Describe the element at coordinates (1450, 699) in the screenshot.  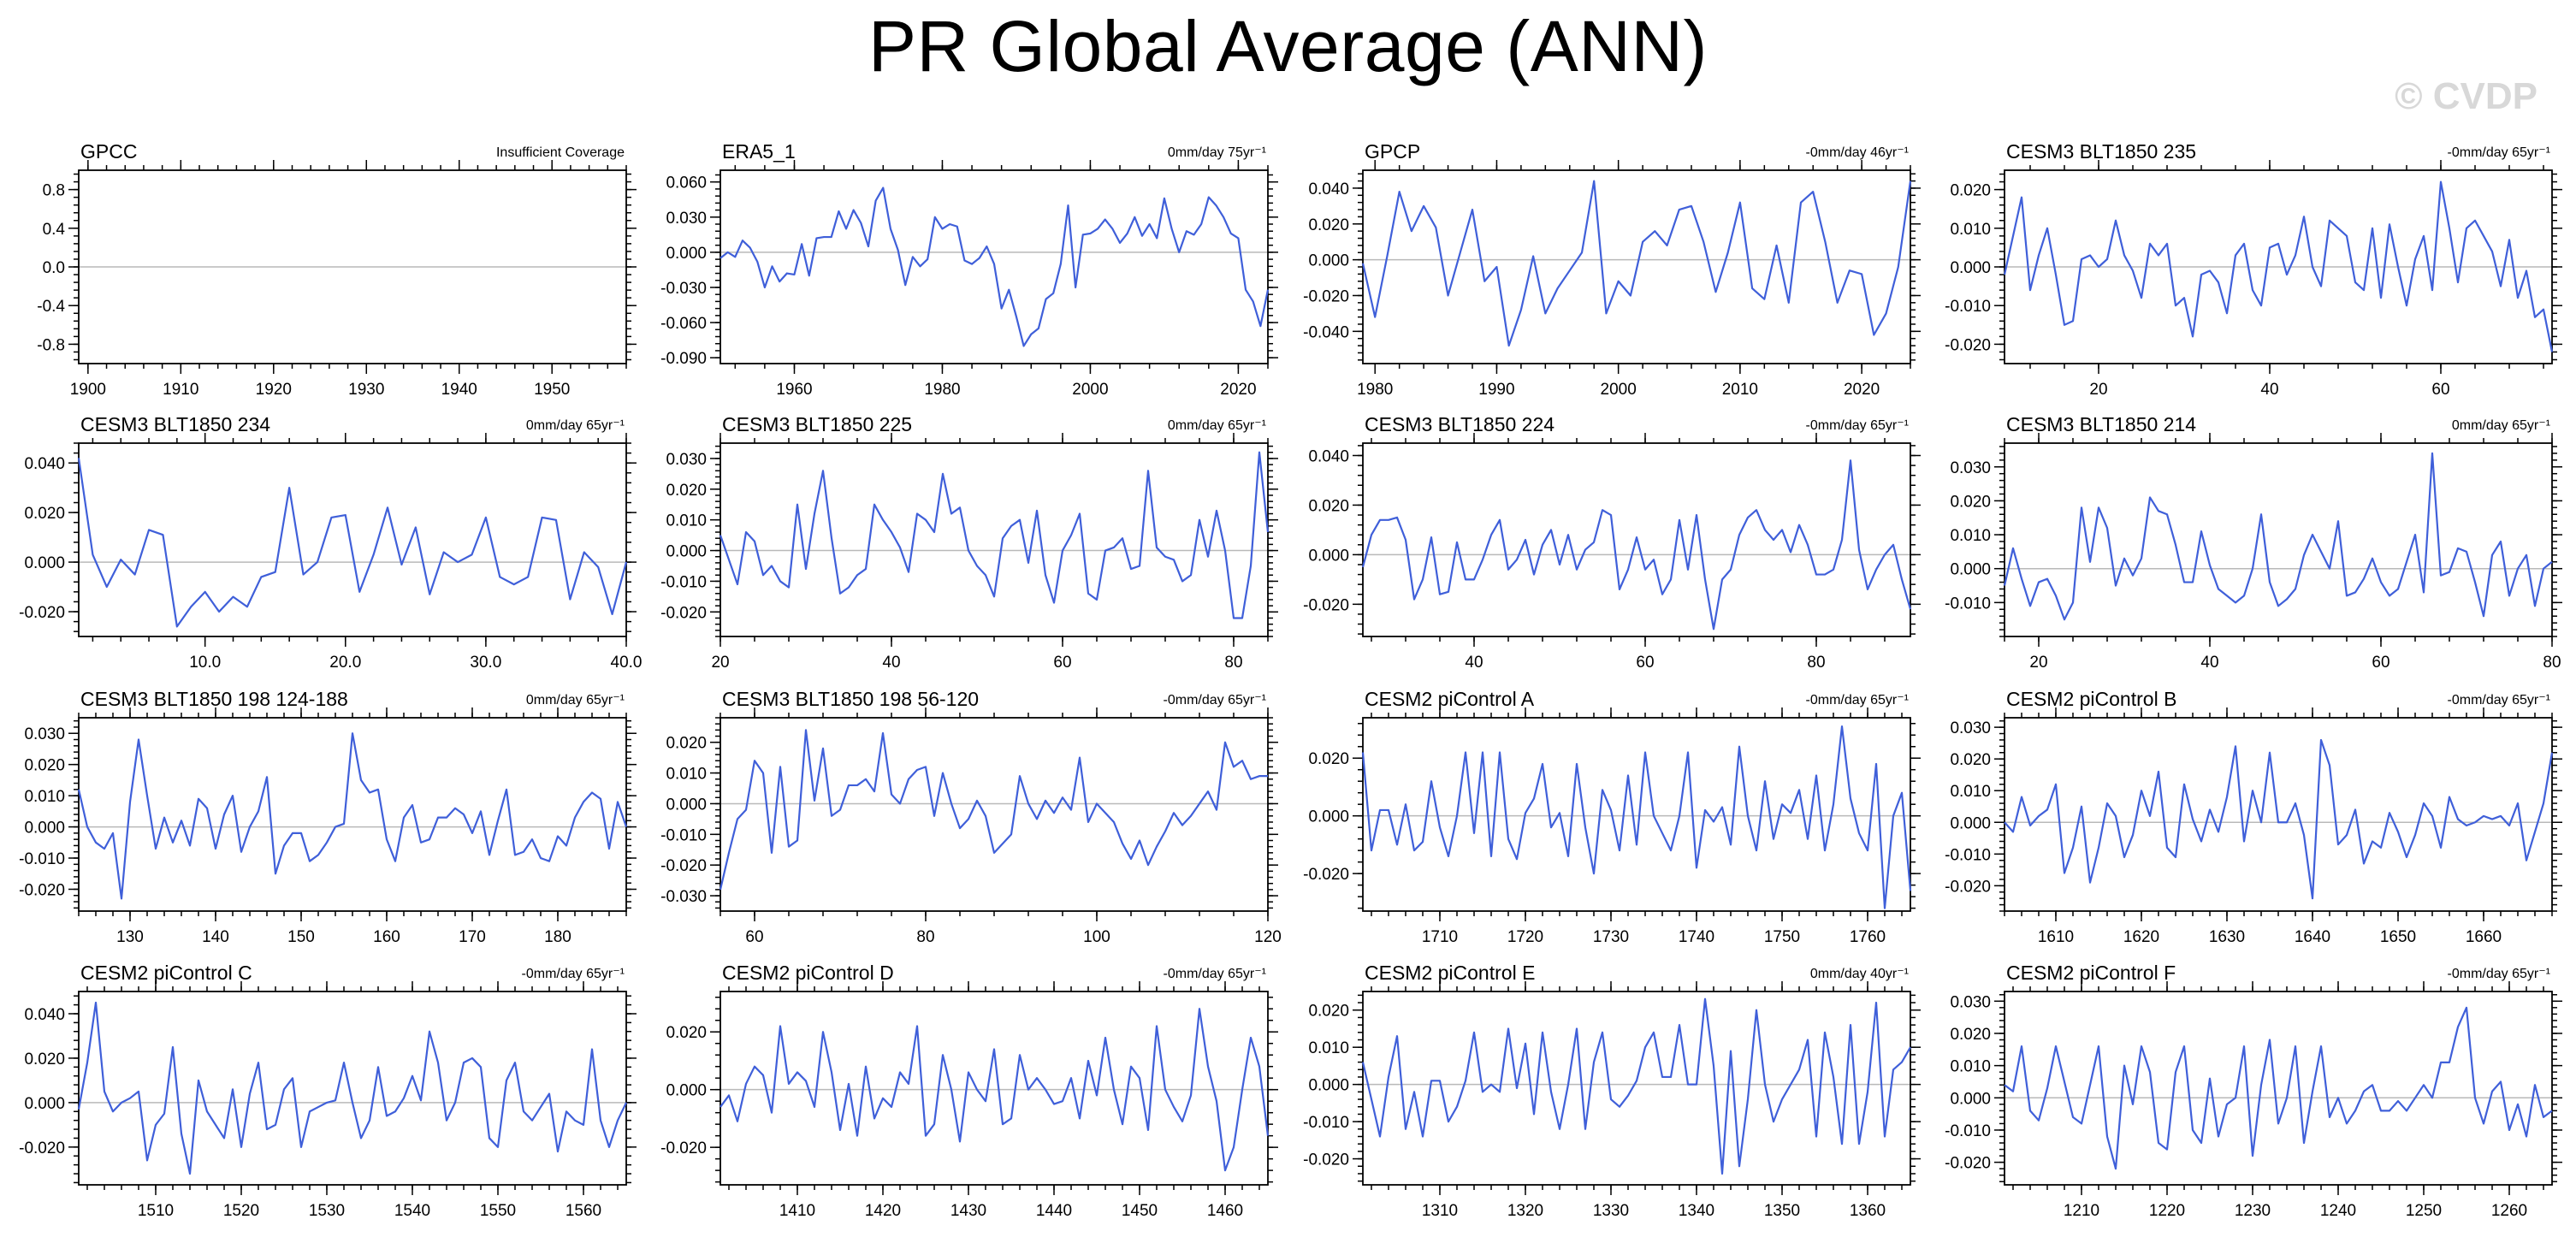
I see `panel-title: CESM2 piControl A` at that location.